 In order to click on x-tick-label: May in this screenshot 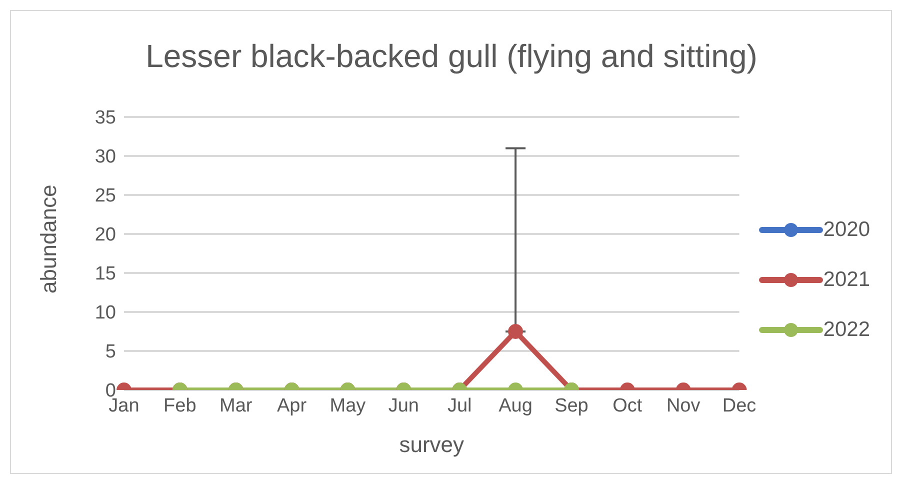, I will do `click(348, 405)`.